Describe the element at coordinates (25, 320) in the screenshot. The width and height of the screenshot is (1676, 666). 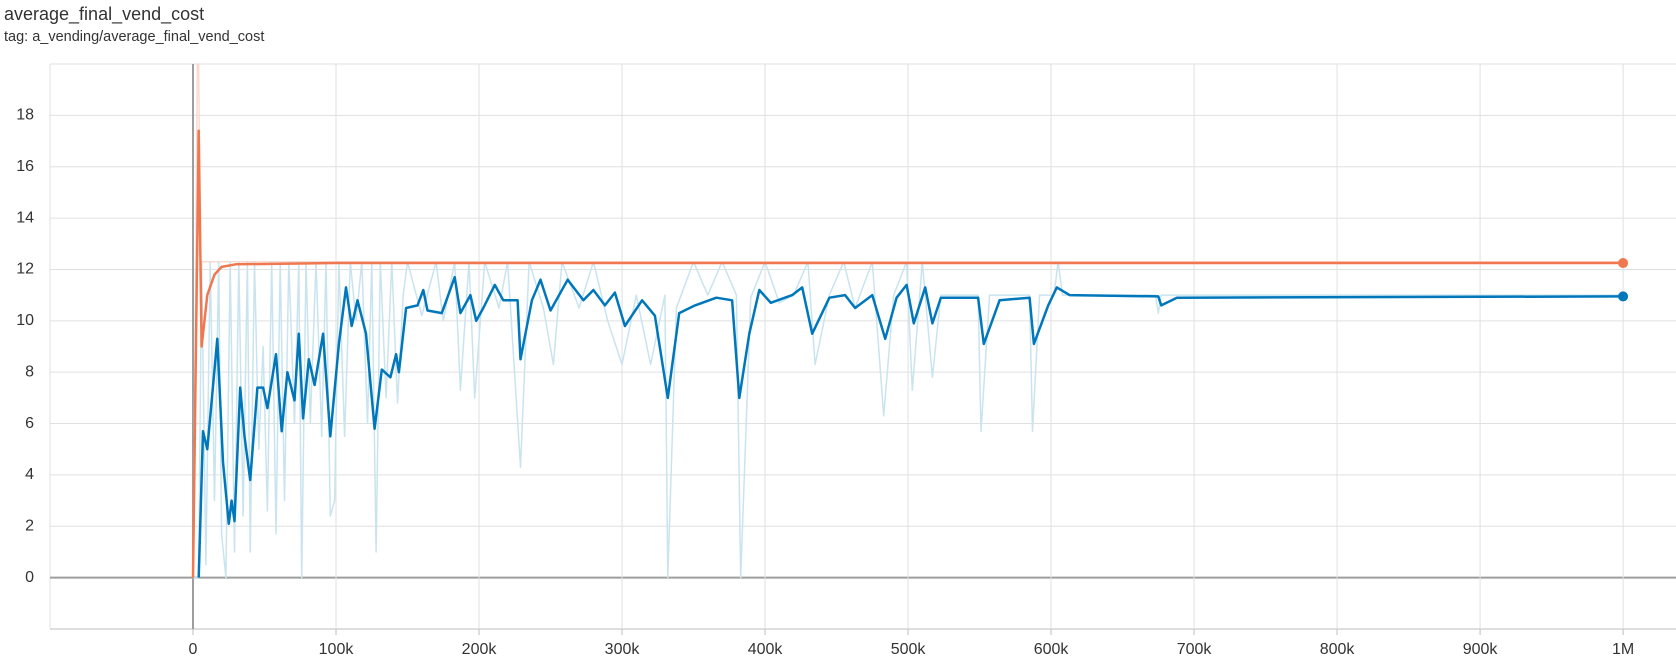
I see `y-tick-label: 10` at that location.